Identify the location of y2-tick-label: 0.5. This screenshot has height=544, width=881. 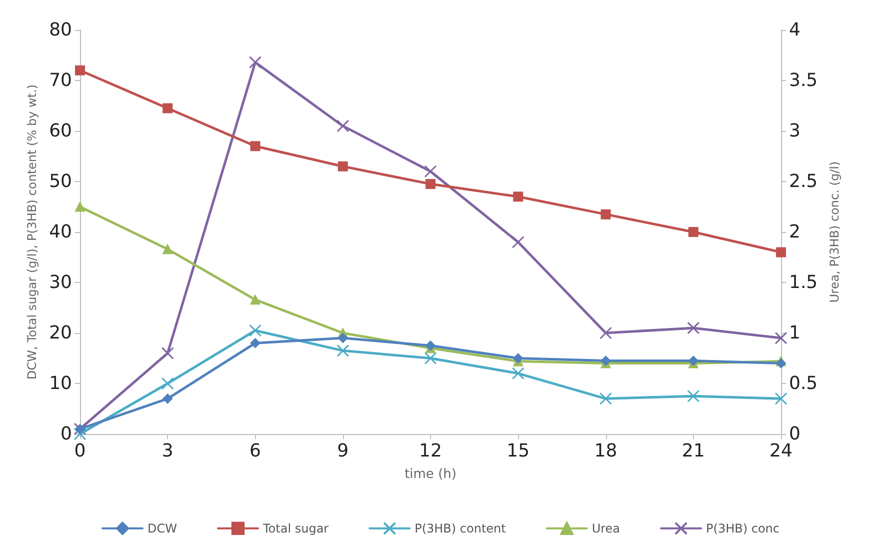
(803, 383).